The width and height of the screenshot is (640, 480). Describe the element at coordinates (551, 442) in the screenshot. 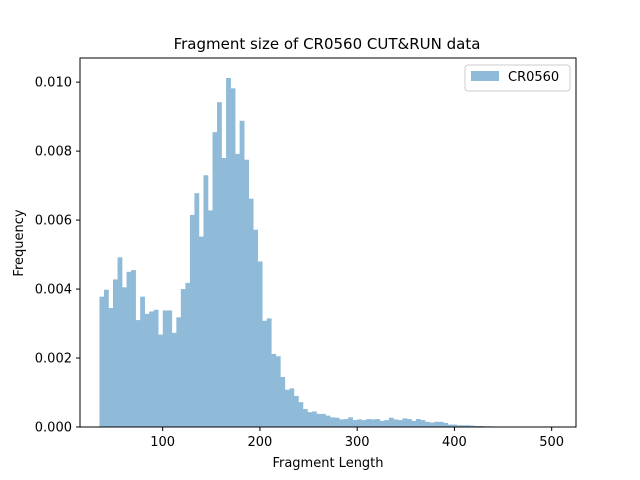

I see `x-tick-label: 500` at that location.